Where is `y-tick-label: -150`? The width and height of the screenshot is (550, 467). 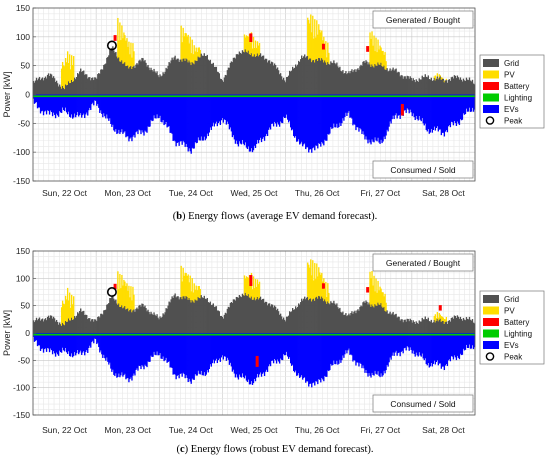
y-tick-label: -150 is located at coordinates (21, 181).